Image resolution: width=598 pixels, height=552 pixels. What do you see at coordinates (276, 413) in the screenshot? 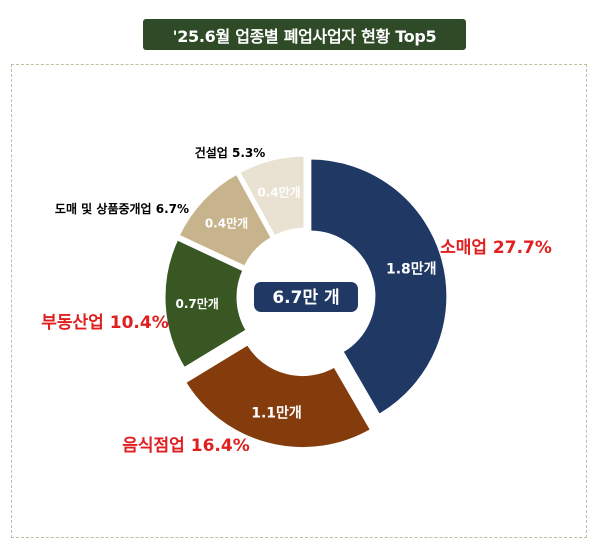
I see `slice-value-label-1: 1.1만개` at bounding box center [276, 413].